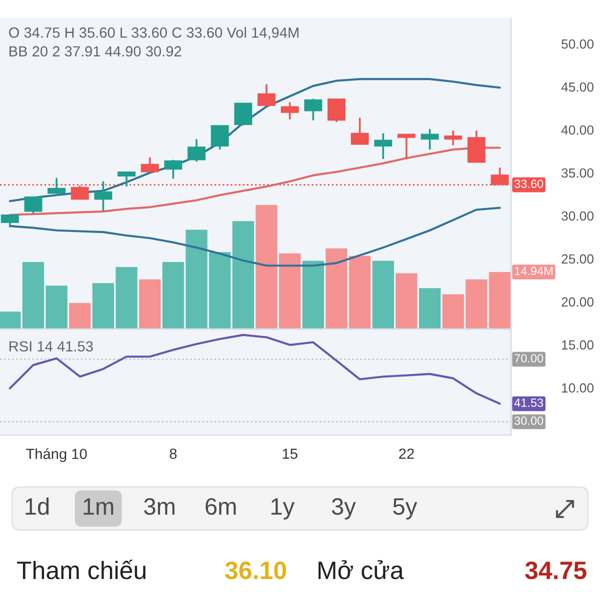 Image resolution: width=600 pixels, height=600 pixels. What do you see at coordinates (555, 571) in the screenshot?
I see `text: 34.75` at bounding box center [555, 571].